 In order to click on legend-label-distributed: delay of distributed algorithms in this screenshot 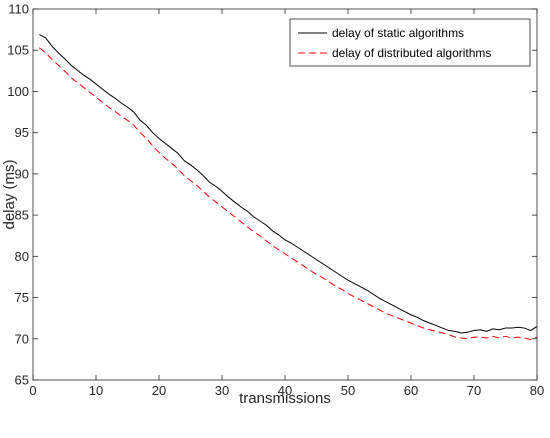, I will do `click(411, 53)`.